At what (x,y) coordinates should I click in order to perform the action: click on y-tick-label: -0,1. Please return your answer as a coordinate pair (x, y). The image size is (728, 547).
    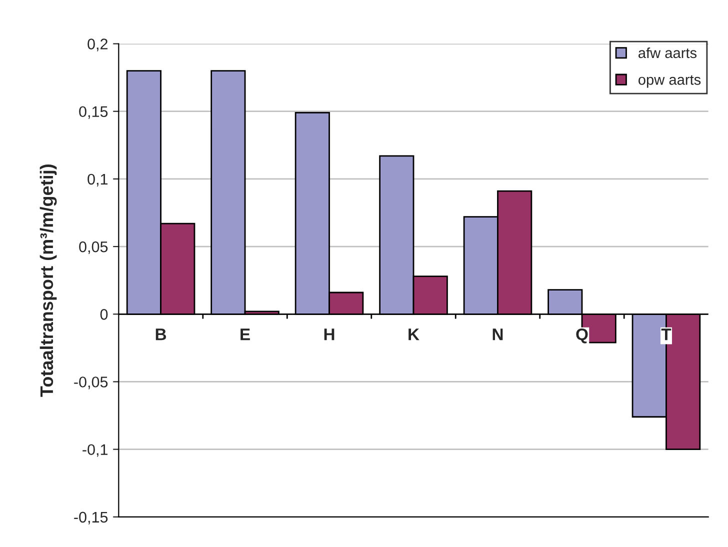
    Looking at the image, I should click on (95, 450).